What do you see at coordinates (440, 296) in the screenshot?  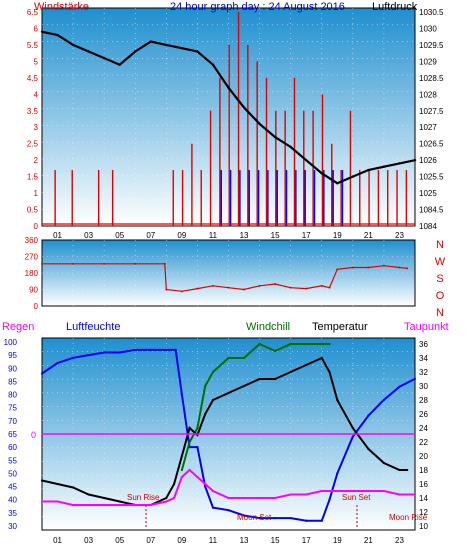 I see `compass-label: O` at bounding box center [440, 296].